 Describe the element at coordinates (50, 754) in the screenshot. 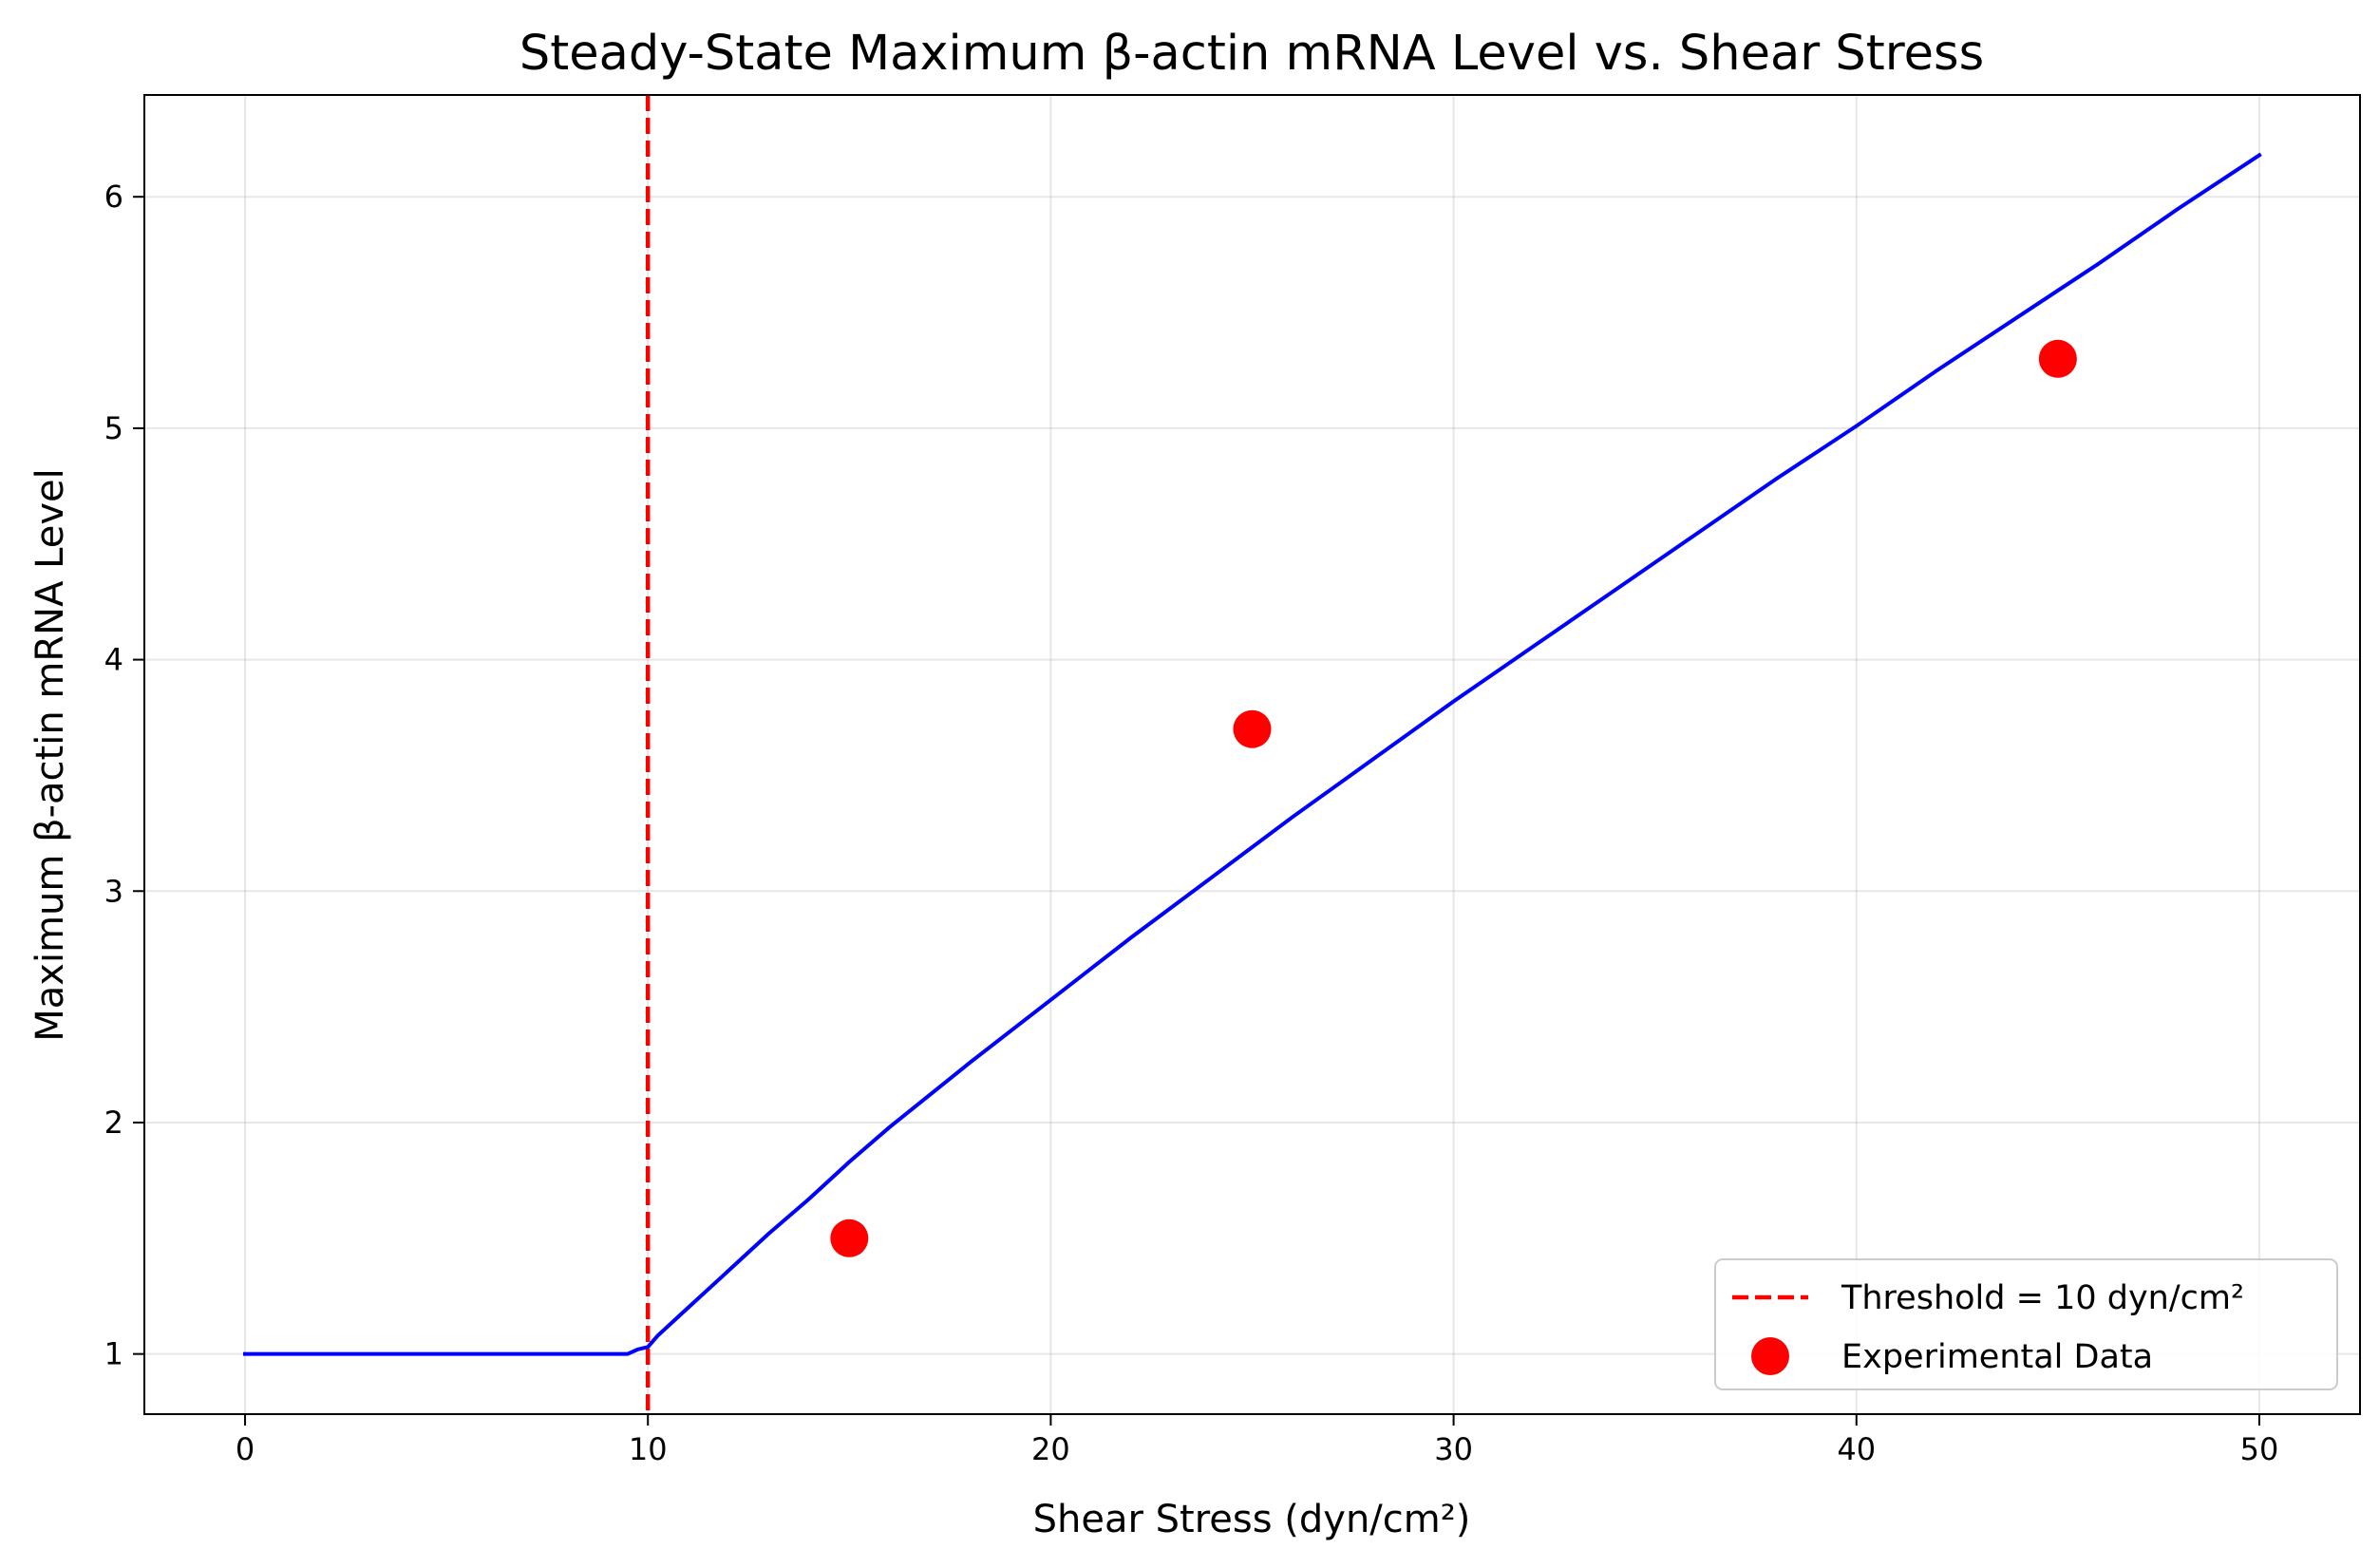

I see `y-axis-title: Maximum β-actin mRNA Level` at that location.